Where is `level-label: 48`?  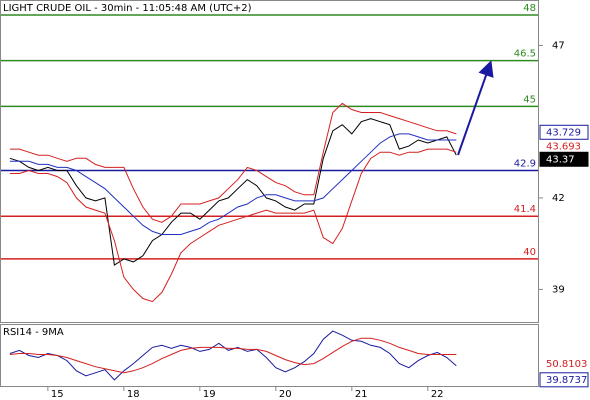
level-label: 48 is located at coordinates (529, 8).